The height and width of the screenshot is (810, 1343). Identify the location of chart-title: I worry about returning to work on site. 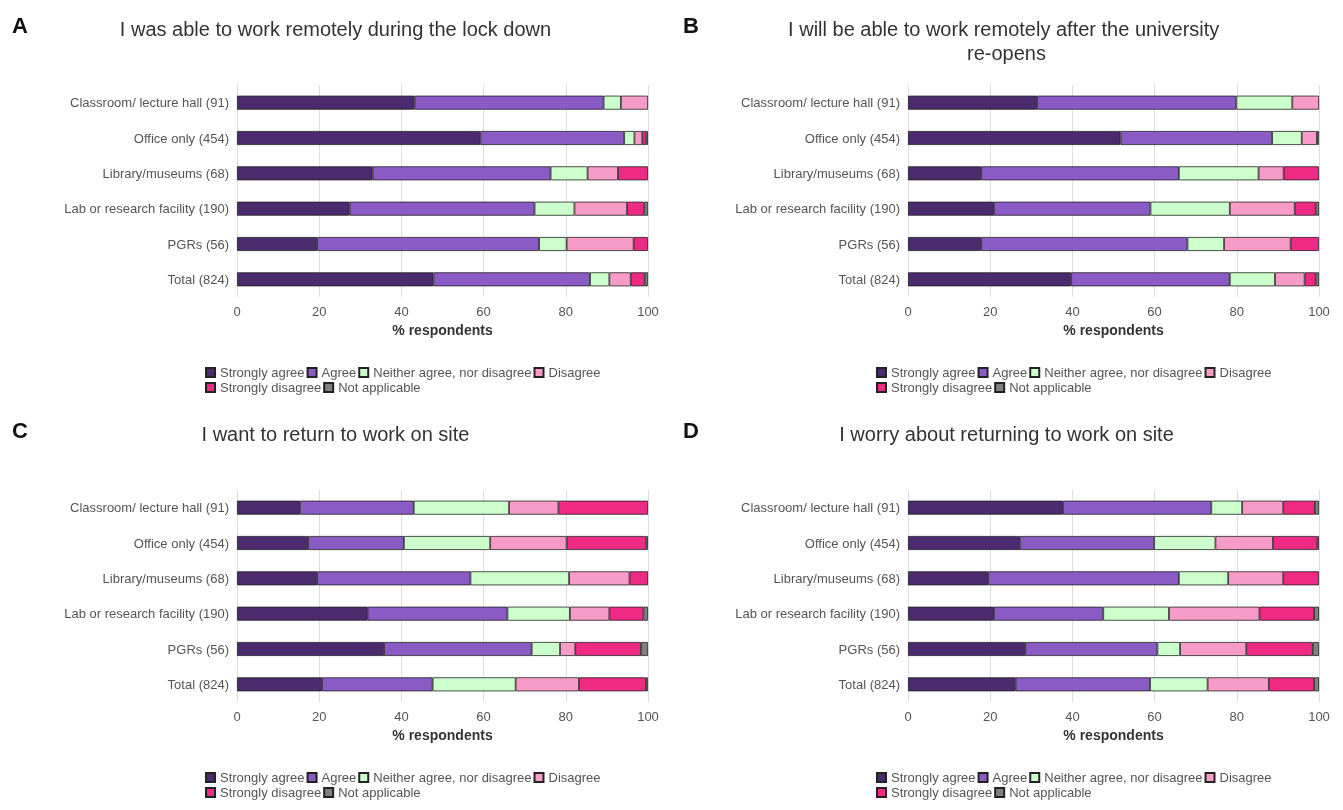
(1006, 434).